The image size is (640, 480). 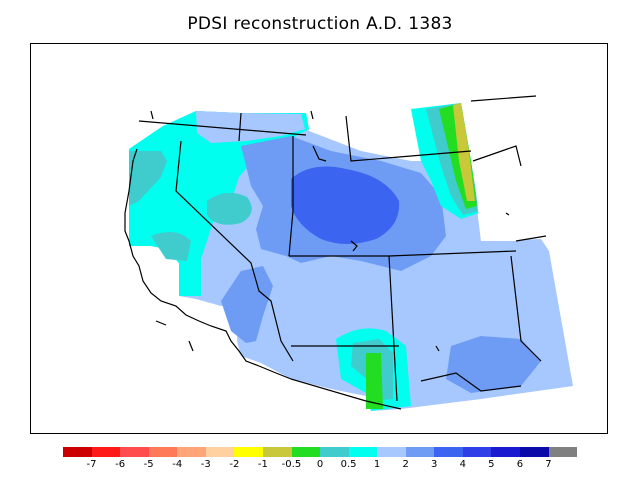 I want to click on colorbar-tick-label: -0.5, so click(x=291, y=464).